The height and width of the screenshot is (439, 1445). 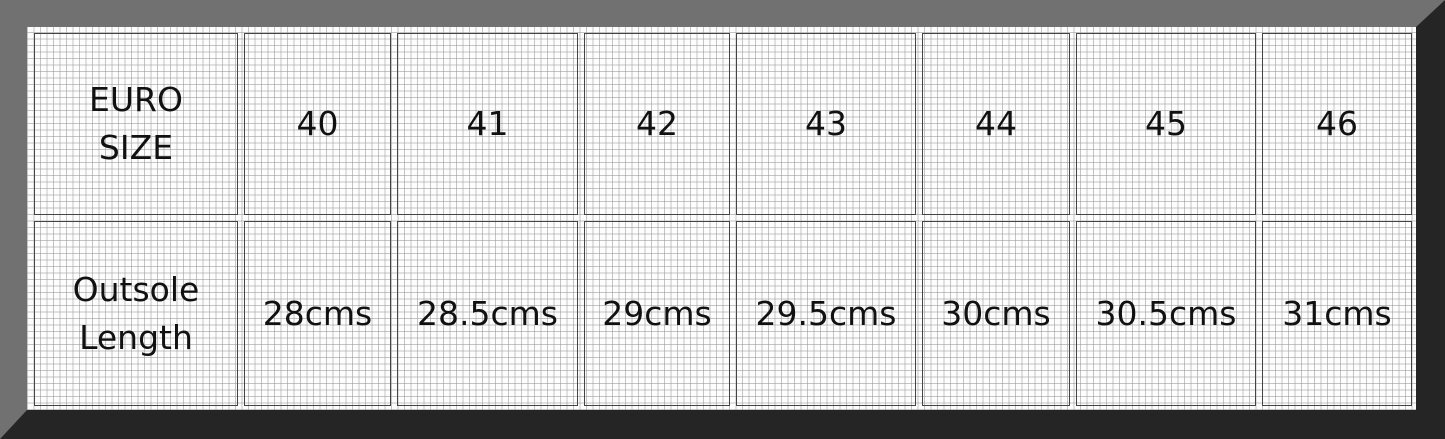 What do you see at coordinates (1337, 124) in the screenshot?
I see `table-cell: 46` at bounding box center [1337, 124].